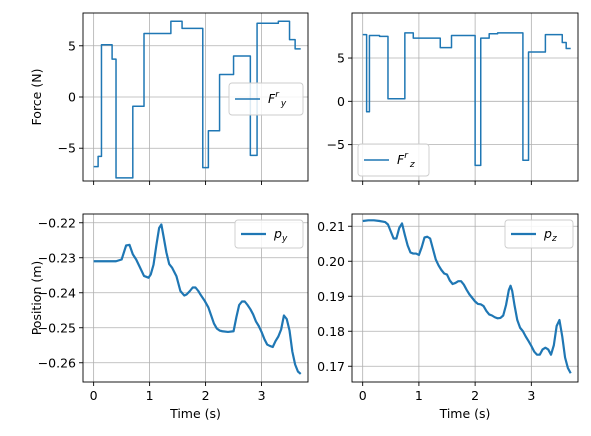  I want to click on y-tick-label: 0.19, so click(331, 296).